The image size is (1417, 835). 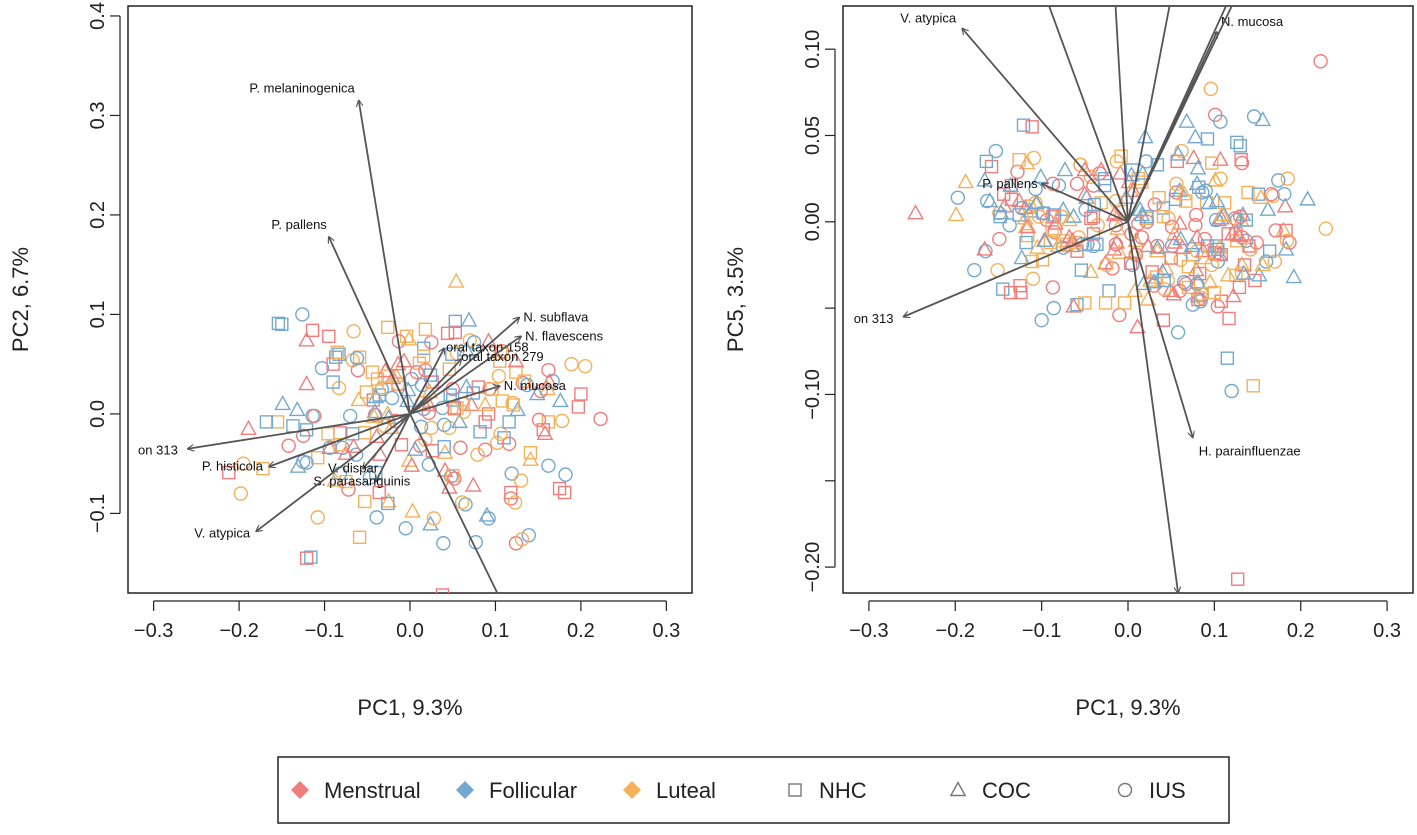 What do you see at coordinates (302, 88) in the screenshot?
I see `arrow-label: P. melaninogenica` at bounding box center [302, 88].